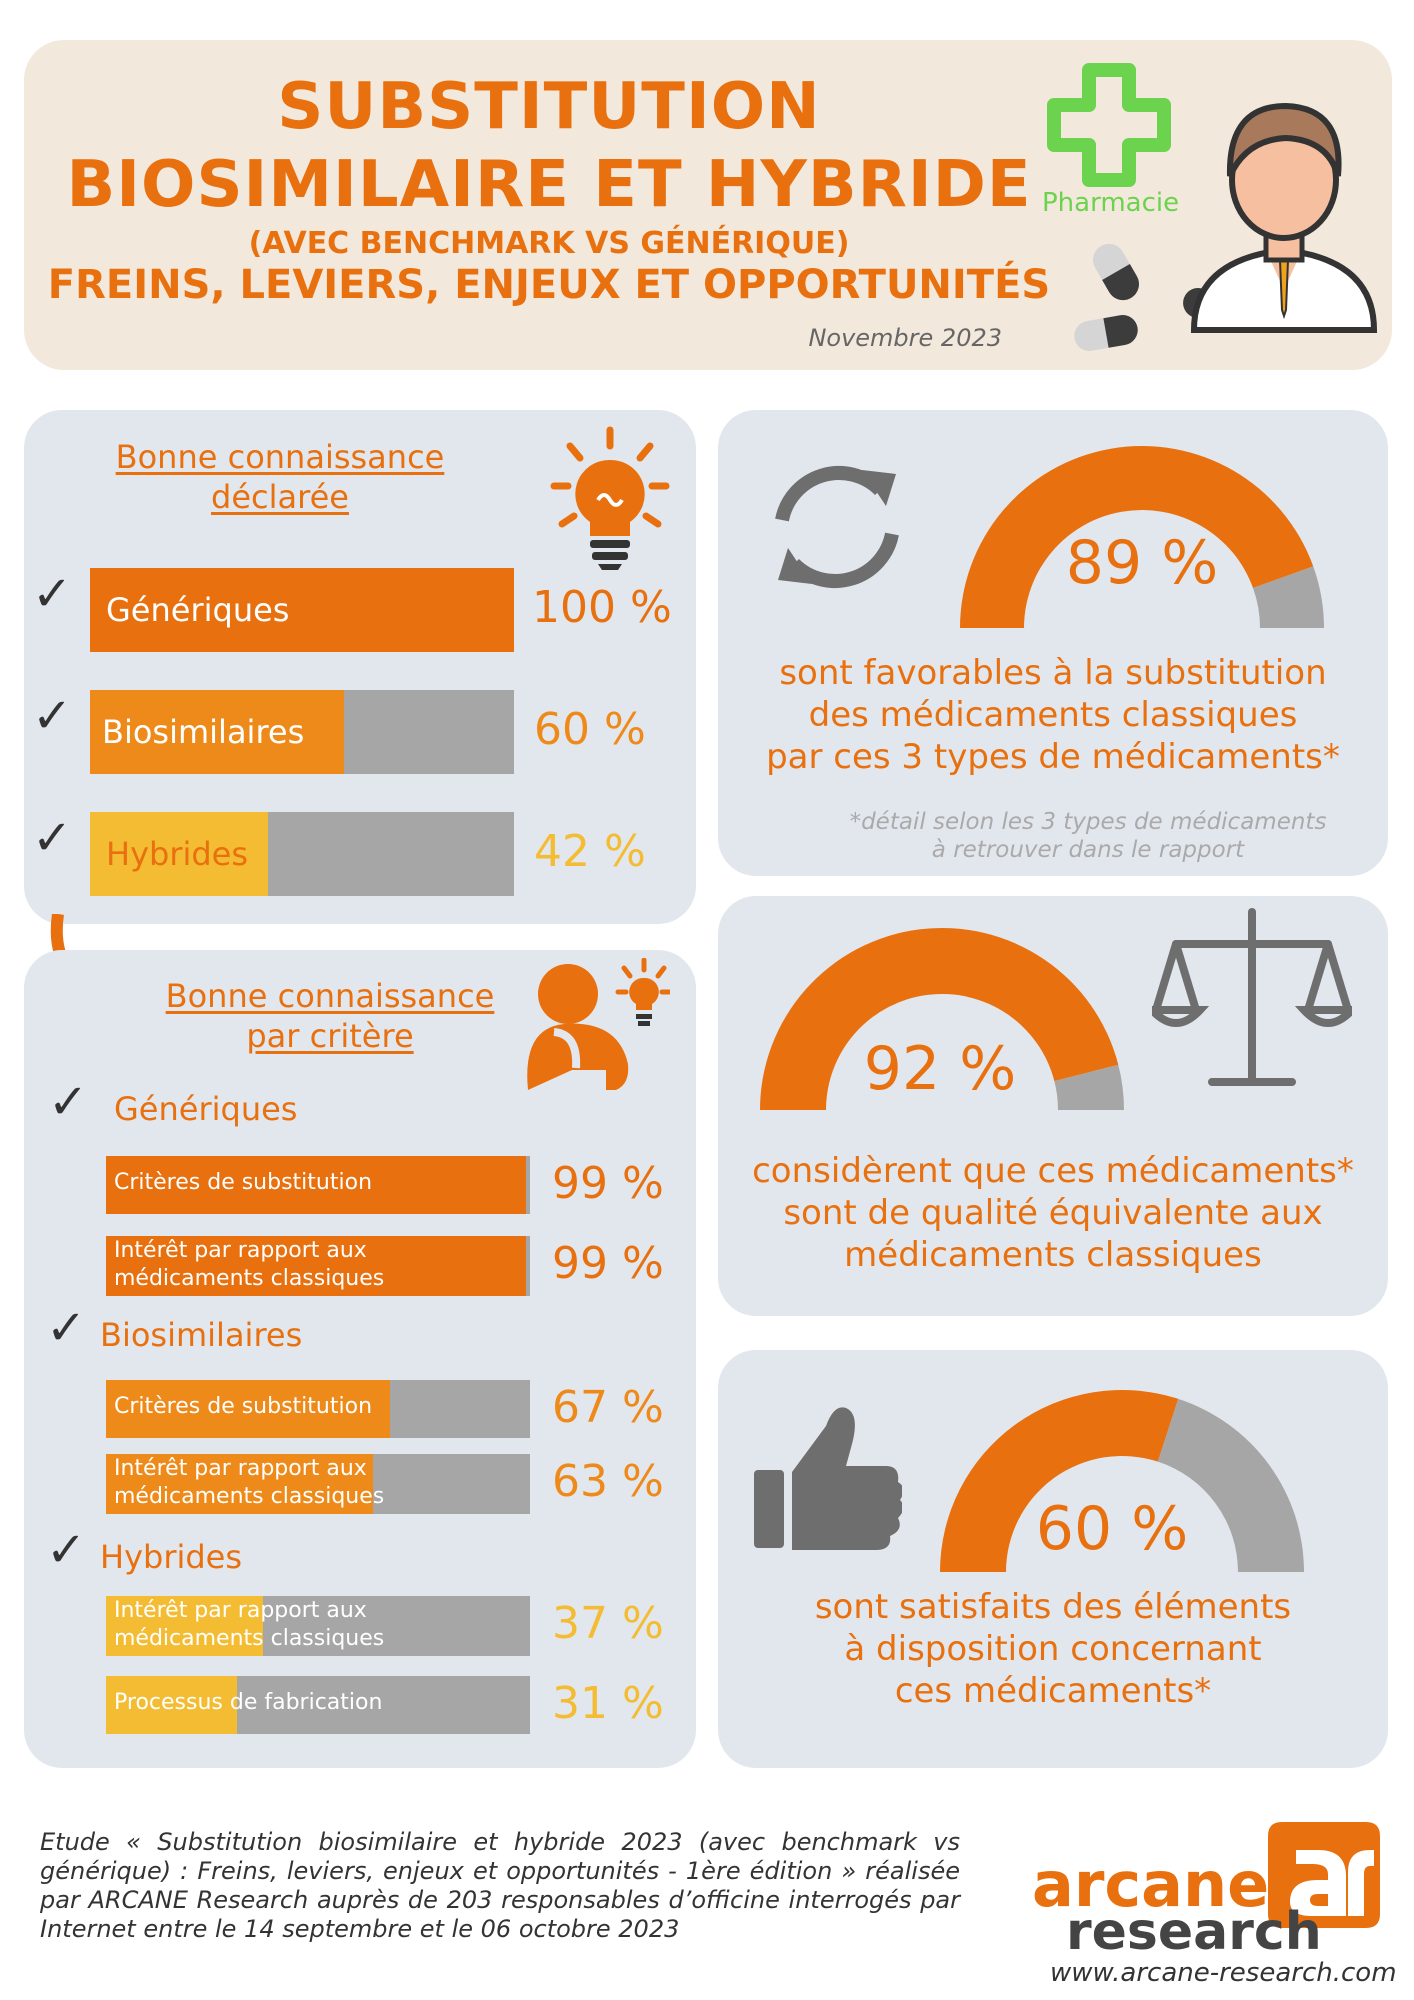 This screenshot has width=1414, height=2000. I want to click on criteria-group-label: Hybrides, so click(171, 1557).